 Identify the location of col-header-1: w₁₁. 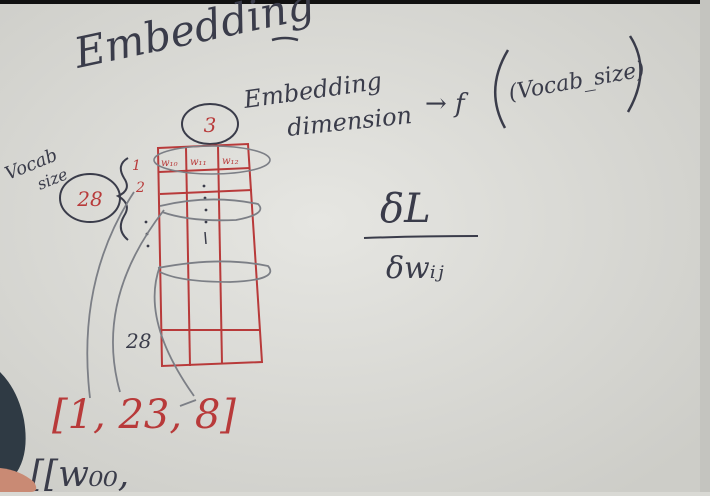
(198, 162).